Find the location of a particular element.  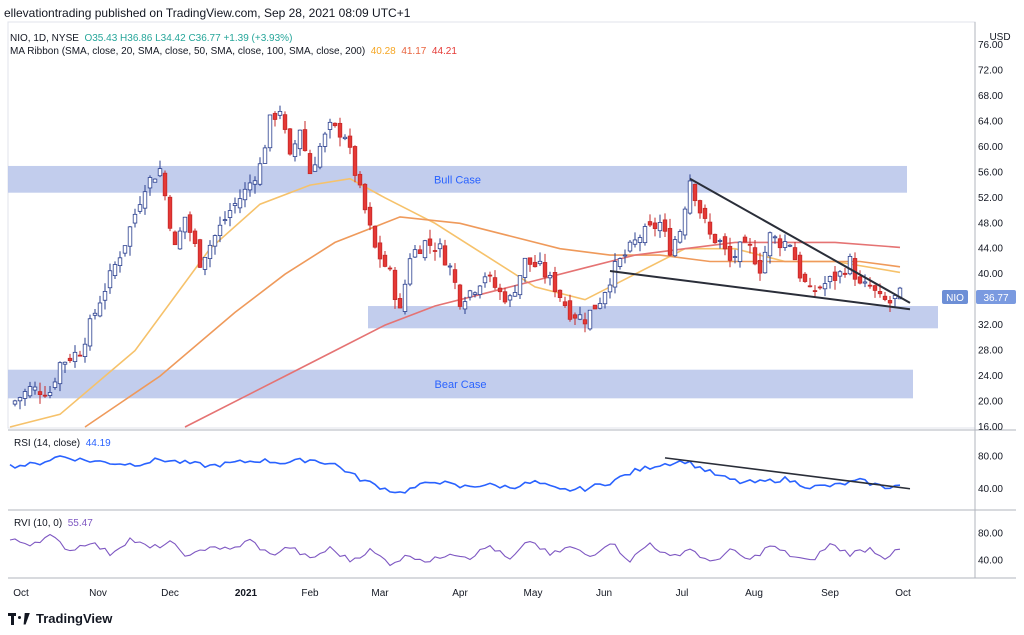

price-tag is located at coordinates (996, 297).